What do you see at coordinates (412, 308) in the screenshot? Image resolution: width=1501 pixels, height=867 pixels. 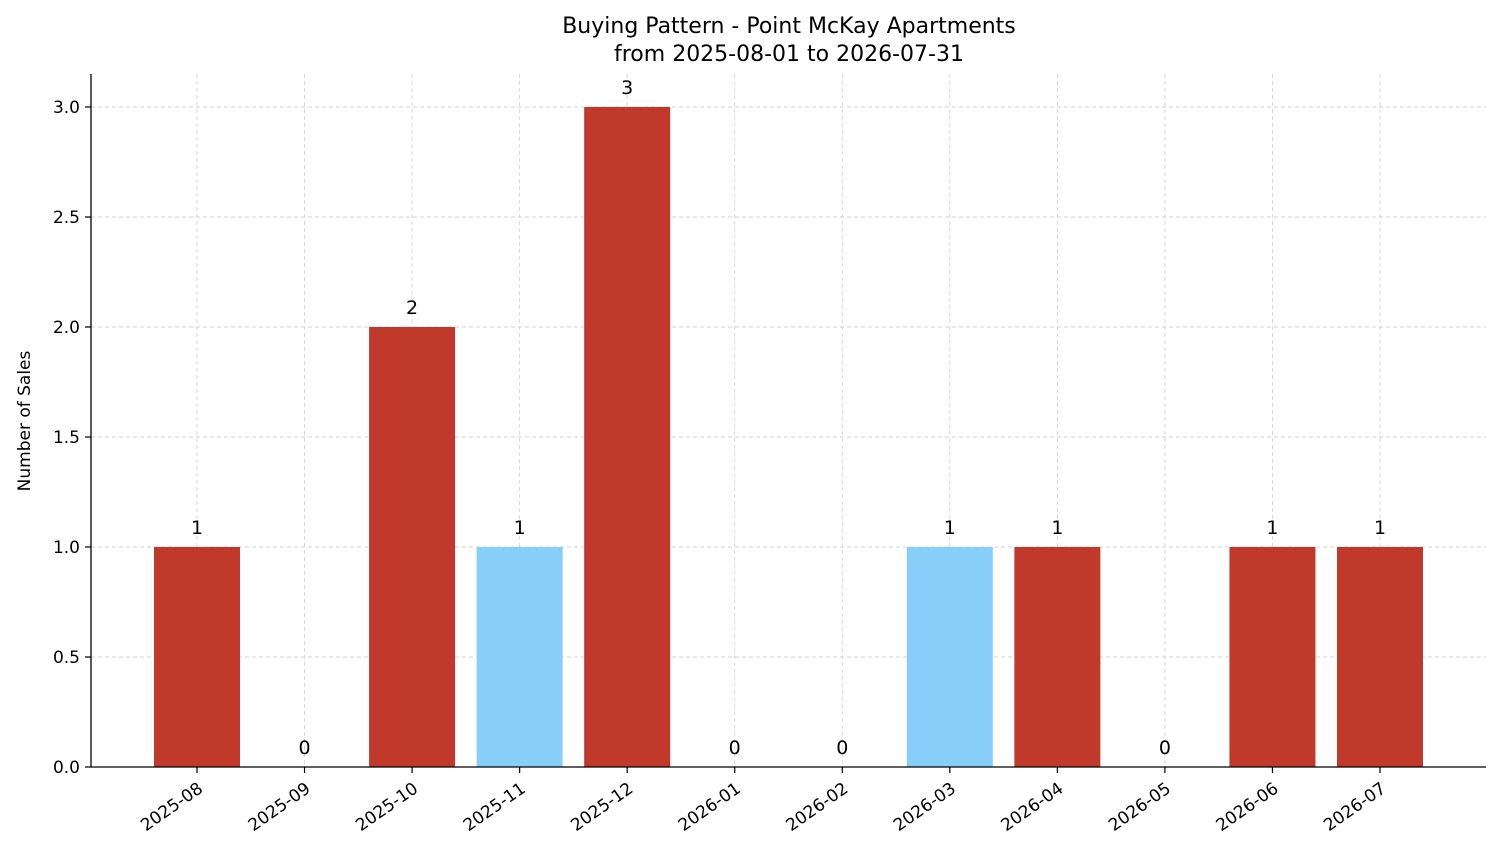 I see `data-label: 2` at bounding box center [412, 308].